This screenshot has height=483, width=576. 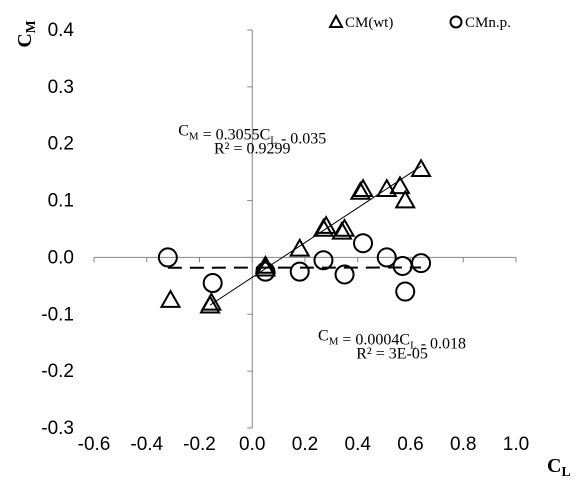 I want to click on x-tick-label: -0.6, so click(x=94, y=444).